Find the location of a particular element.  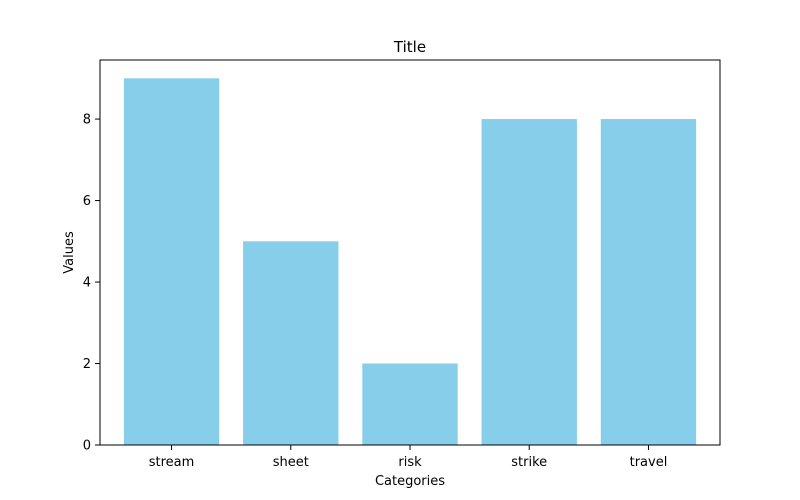

bar-travel is located at coordinates (648, 282).